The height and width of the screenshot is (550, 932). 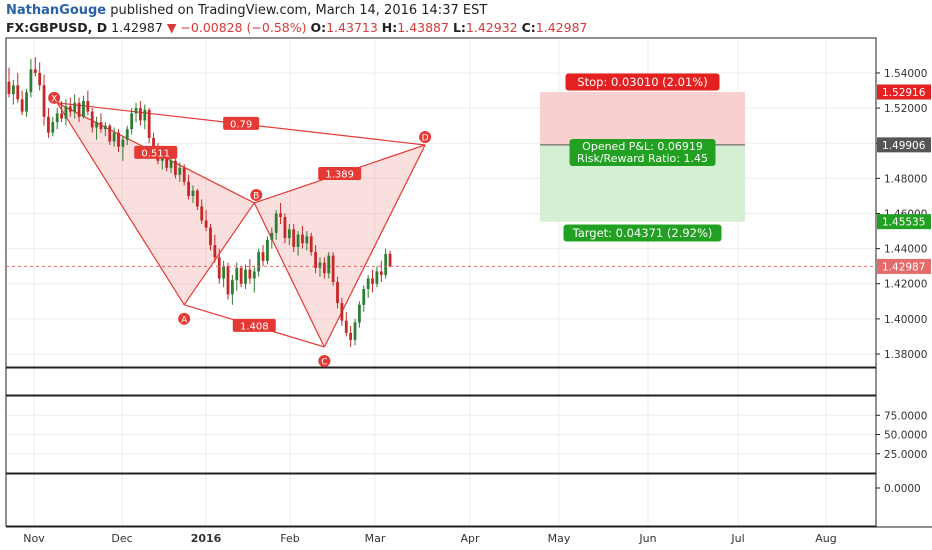 What do you see at coordinates (903, 267) in the screenshot?
I see `price-badge-label: 1.42987` at bounding box center [903, 267].